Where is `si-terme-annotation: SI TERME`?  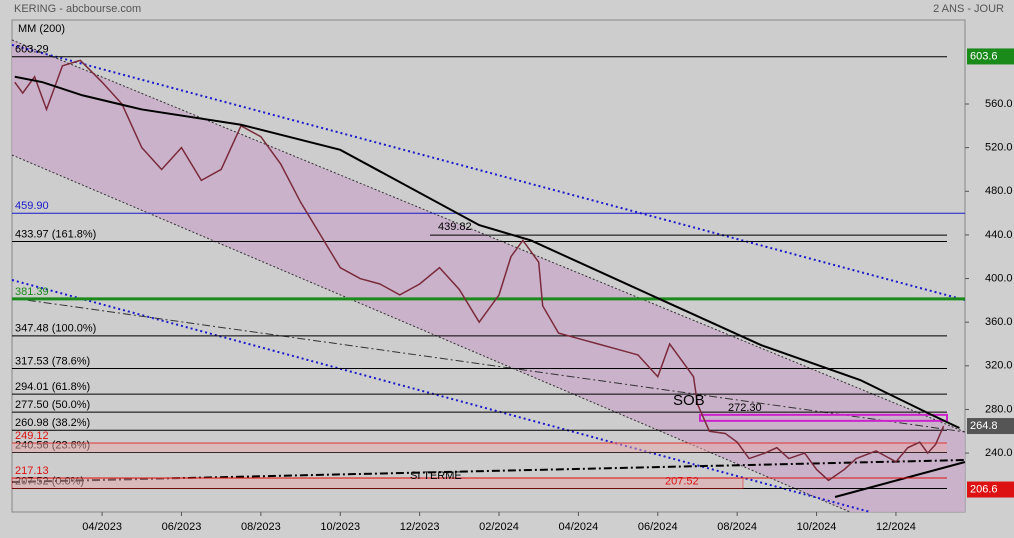 si-terme-annotation: SI TERME is located at coordinates (436, 476).